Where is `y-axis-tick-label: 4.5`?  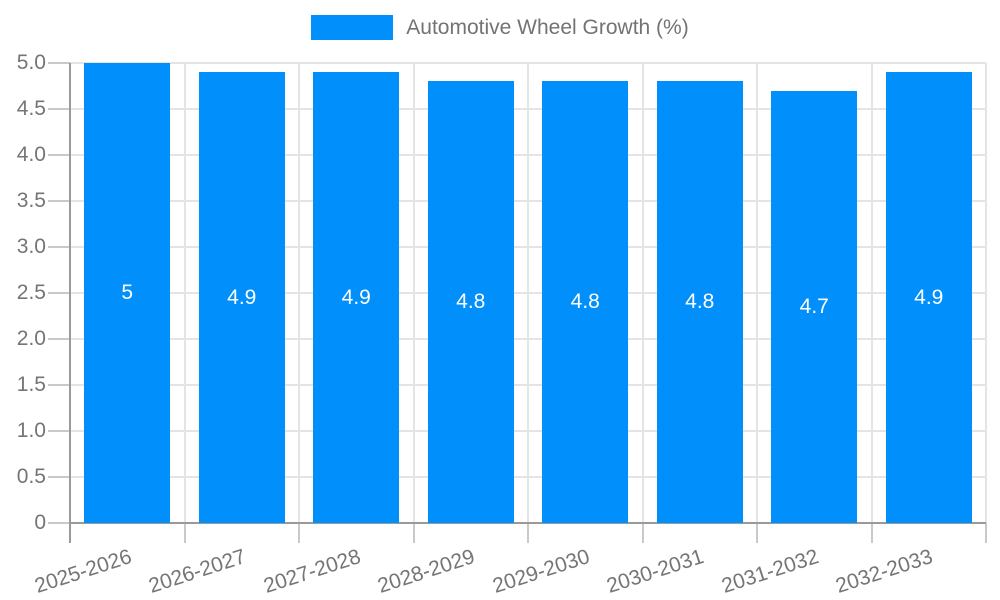 y-axis-tick-label: 4.5 is located at coordinates (31, 108).